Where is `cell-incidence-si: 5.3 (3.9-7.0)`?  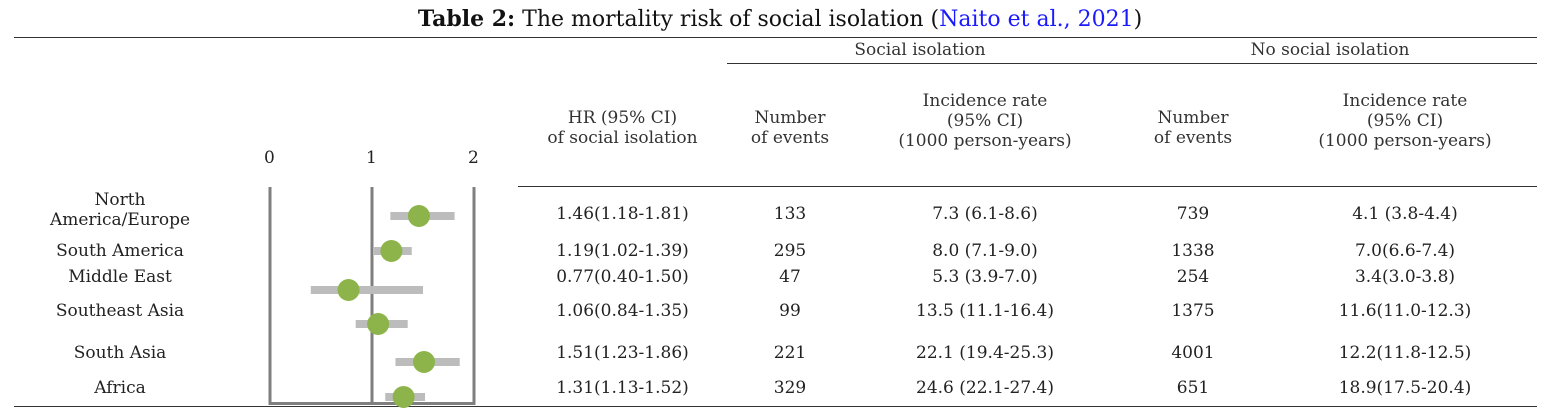 cell-incidence-si: 5.3 (3.9-7.0) is located at coordinates (985, 277).